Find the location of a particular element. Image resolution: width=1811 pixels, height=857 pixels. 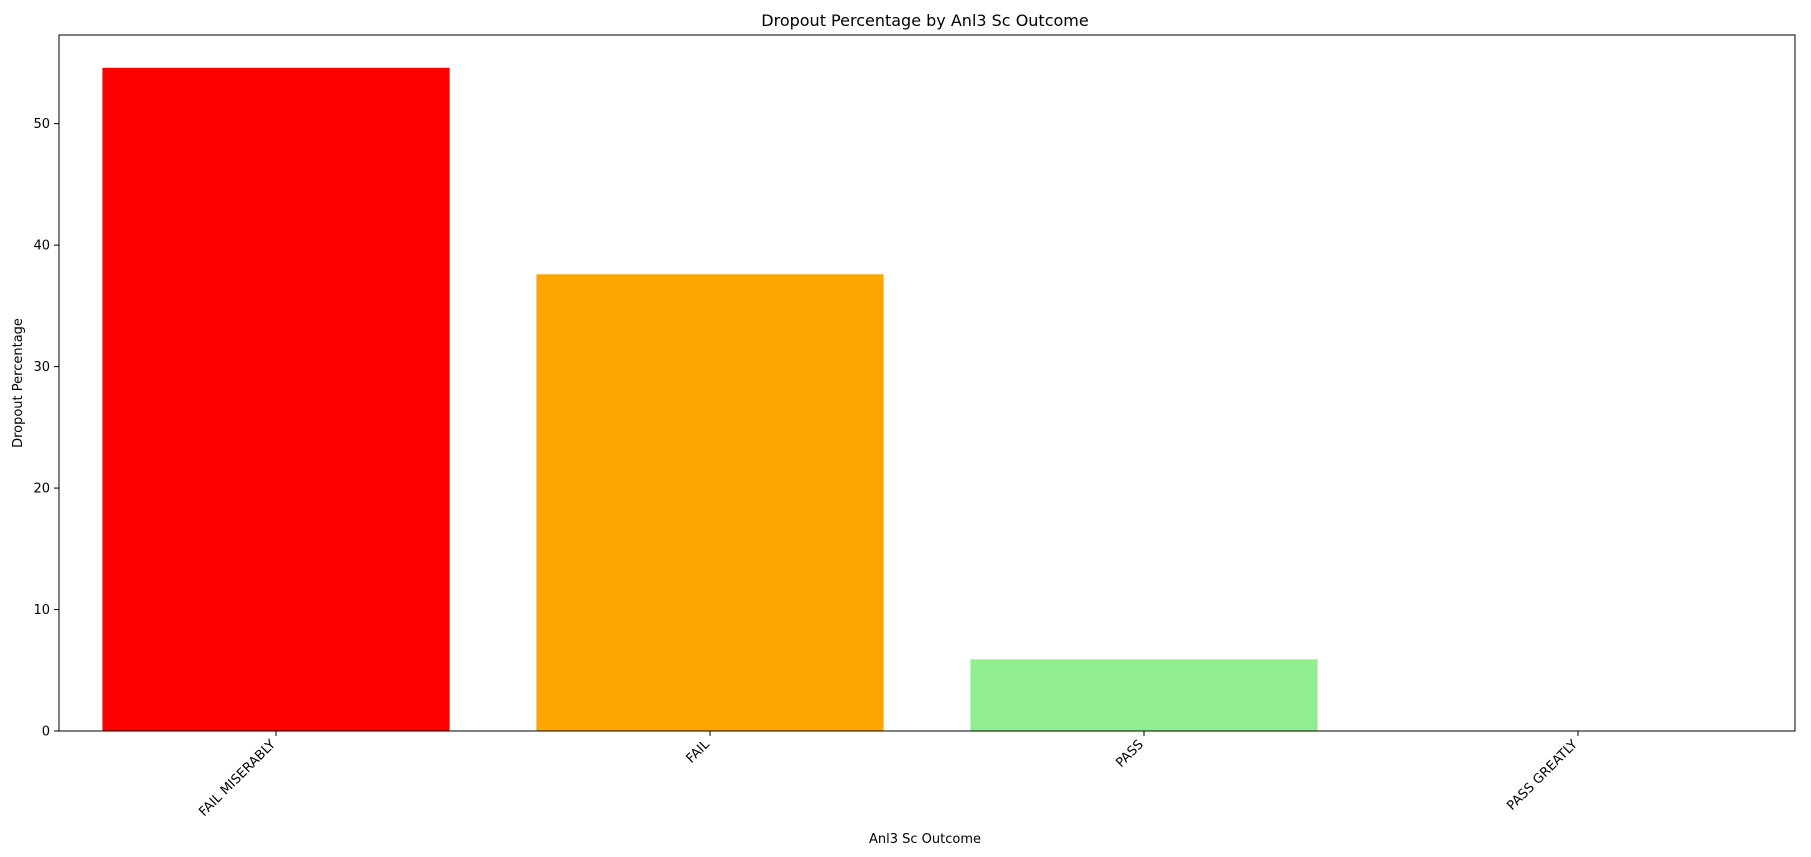

y-tick-label: 0 is located at coordinates (46, 732).